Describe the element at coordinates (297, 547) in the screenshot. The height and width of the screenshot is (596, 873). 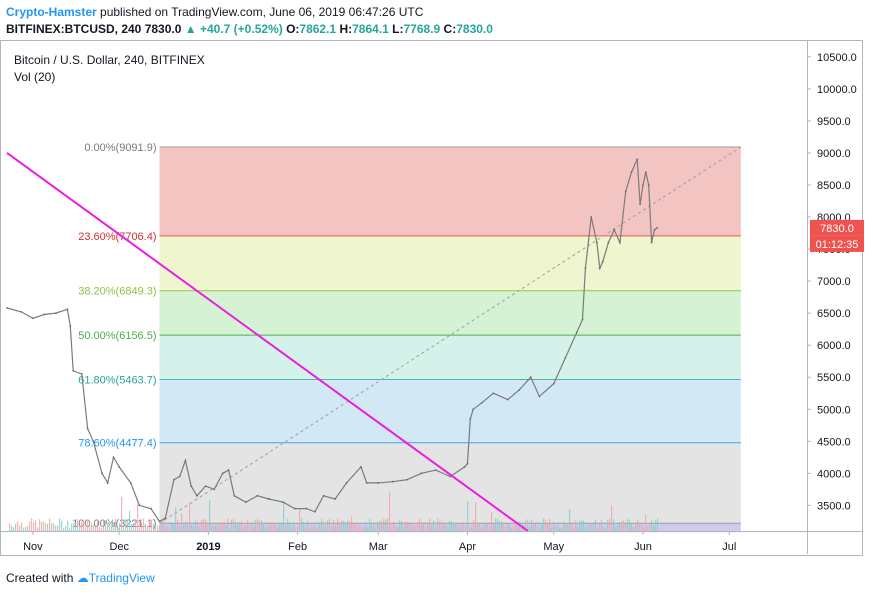
I see `time-tick-label-3: Feb` at that location.